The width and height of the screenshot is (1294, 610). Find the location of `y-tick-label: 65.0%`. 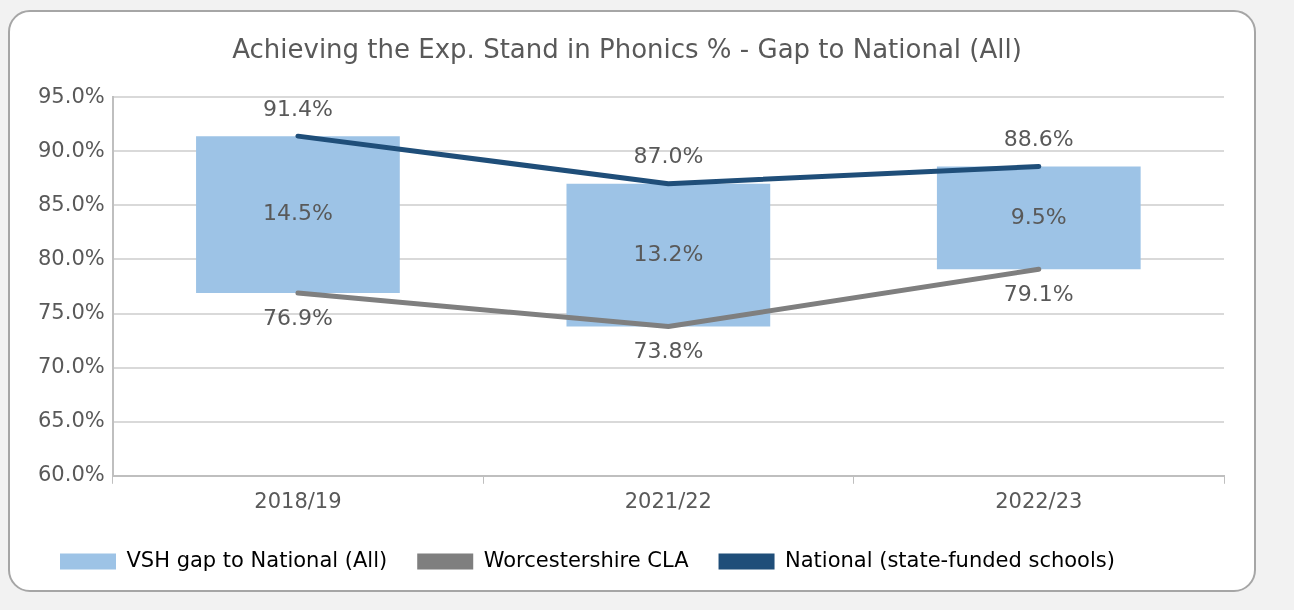

y-tick-label: 65.0% is located at coordinates (71, 420).